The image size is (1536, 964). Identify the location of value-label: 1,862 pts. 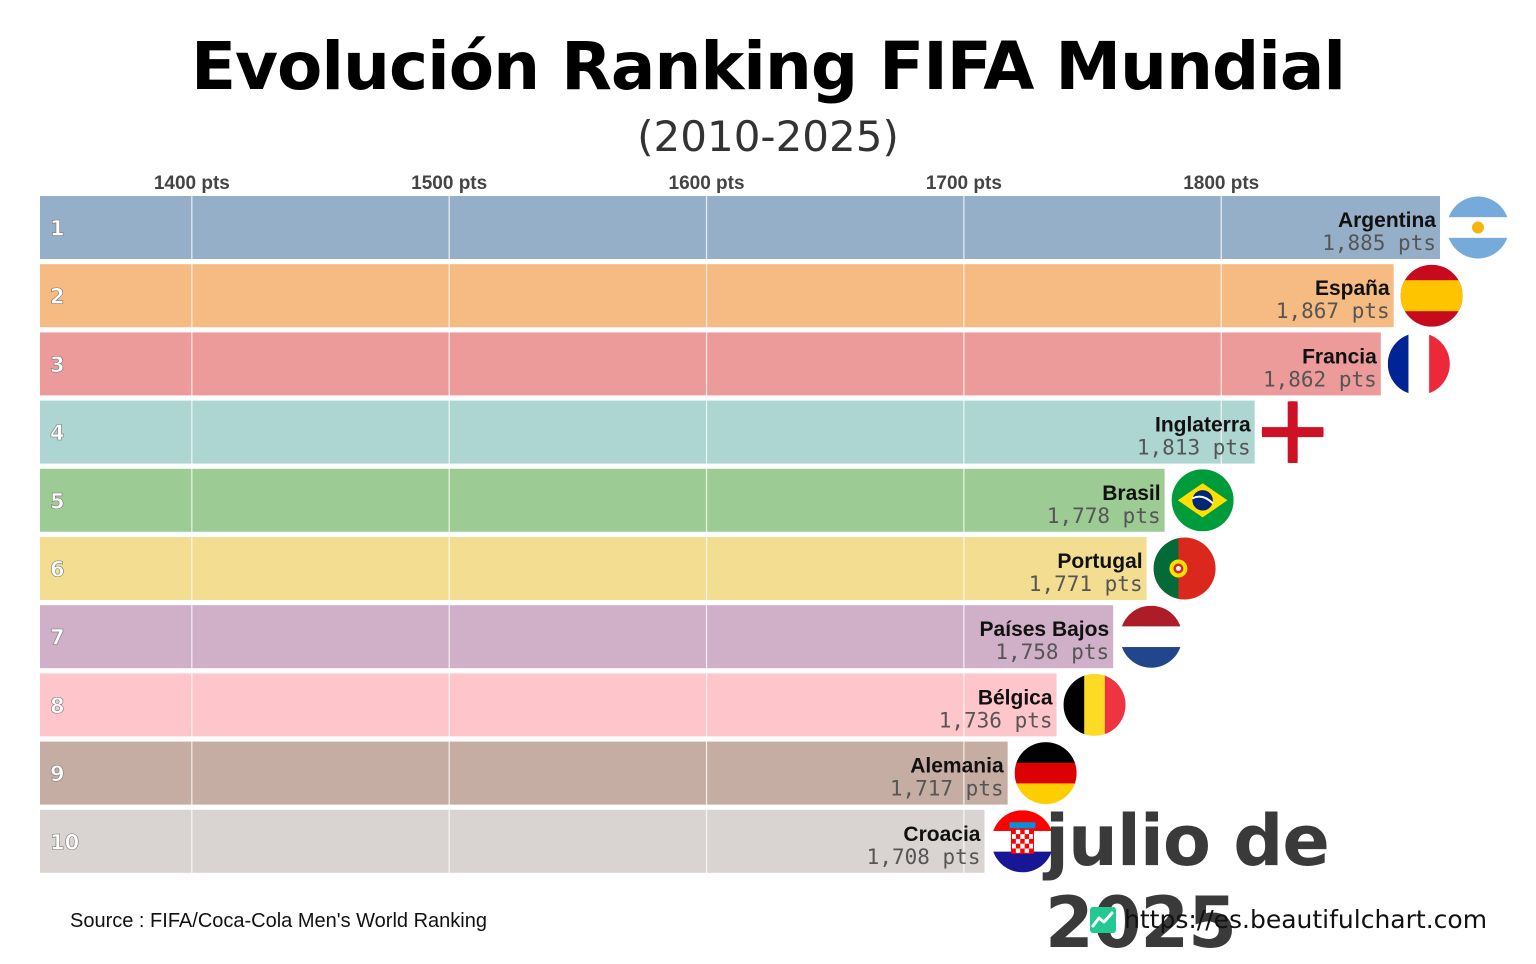
(1320, 379).